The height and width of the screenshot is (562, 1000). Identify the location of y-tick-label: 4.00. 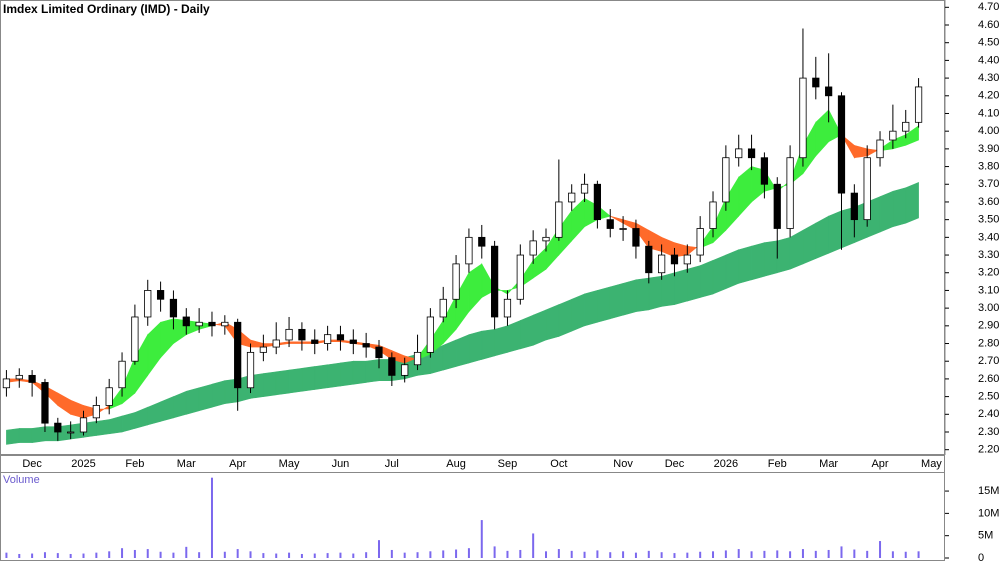
(988, 131).